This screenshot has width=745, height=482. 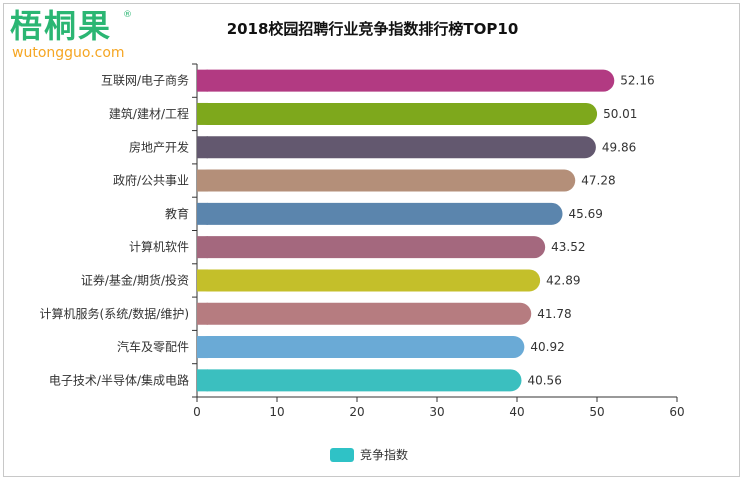 I want to click on legend-swatch, so click(x=342, y=455).